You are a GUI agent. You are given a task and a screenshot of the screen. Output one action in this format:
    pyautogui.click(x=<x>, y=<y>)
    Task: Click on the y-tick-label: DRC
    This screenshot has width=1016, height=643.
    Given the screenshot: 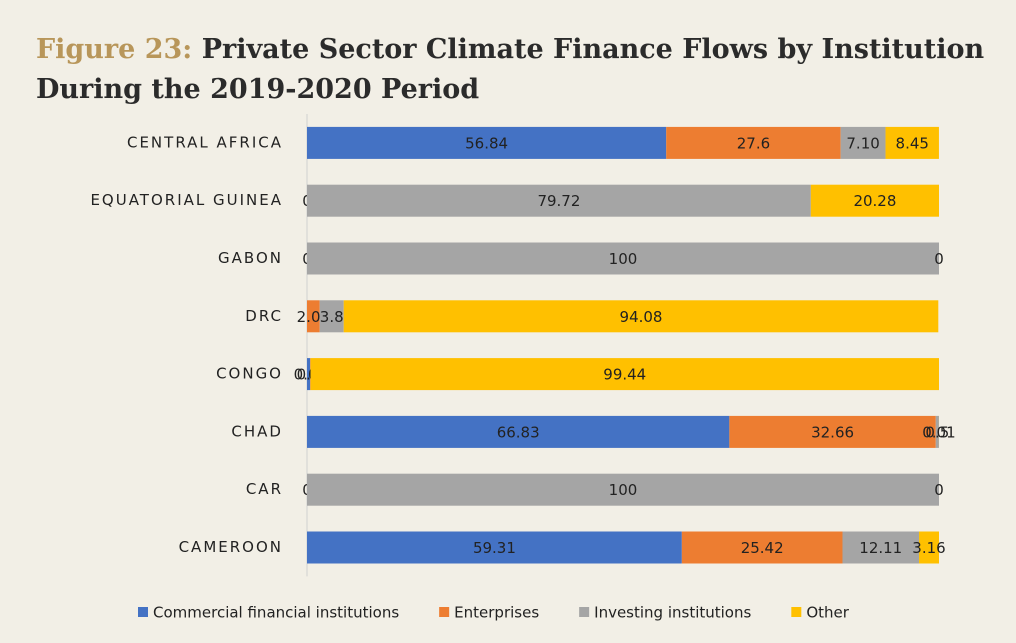 What is the action you would take?
    pyautogui.click(x=264, y=316)
    